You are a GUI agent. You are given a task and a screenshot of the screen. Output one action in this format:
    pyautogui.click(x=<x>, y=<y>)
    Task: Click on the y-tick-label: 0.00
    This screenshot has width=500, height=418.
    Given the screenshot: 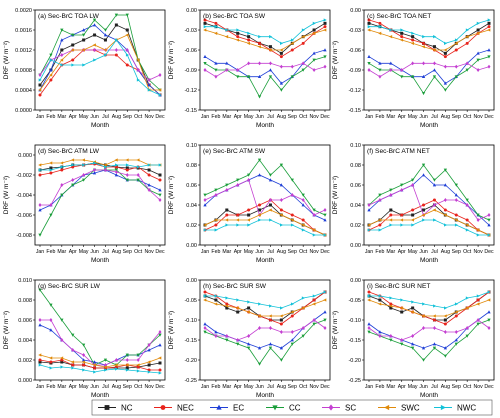 What is the action you would take?
    pyautogui.click(x=191, y=281)
    